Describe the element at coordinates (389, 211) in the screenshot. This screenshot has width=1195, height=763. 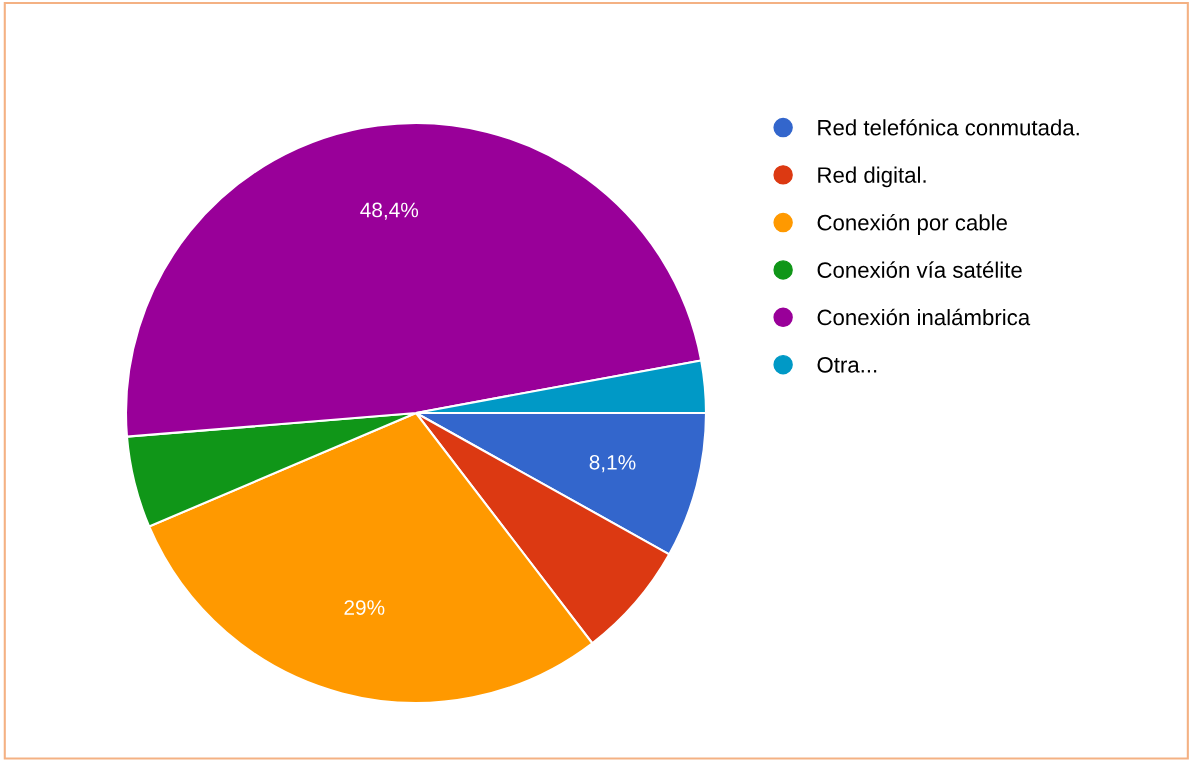
I see `data-label: 48,4%` at that location.